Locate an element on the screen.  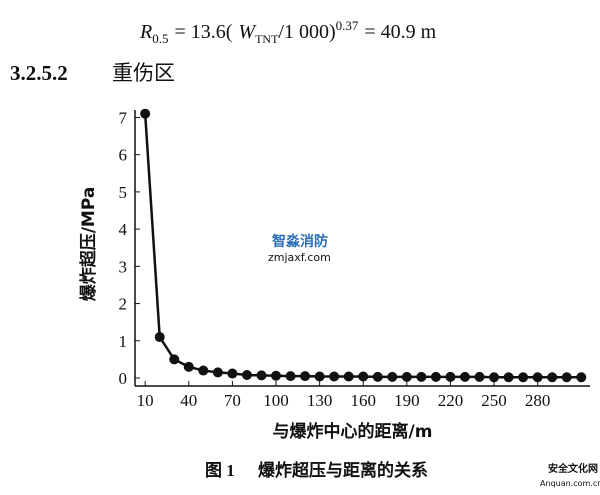
formula-w-sub: TNT is located at coordinates (267, 39).